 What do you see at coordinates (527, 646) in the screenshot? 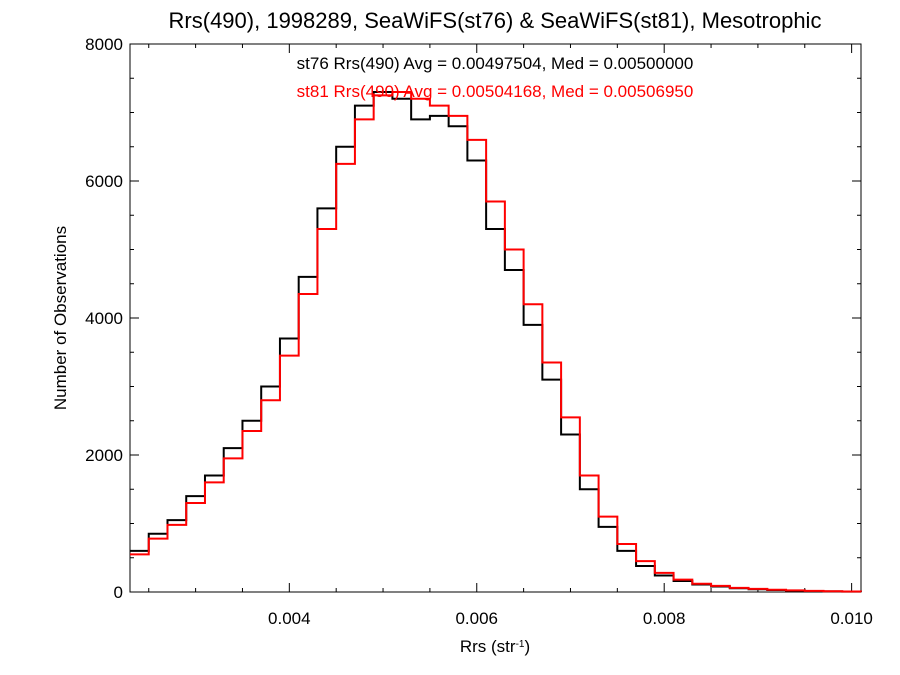
I see `x-axis-label-suffix: )` at bounding box center [527, 646].